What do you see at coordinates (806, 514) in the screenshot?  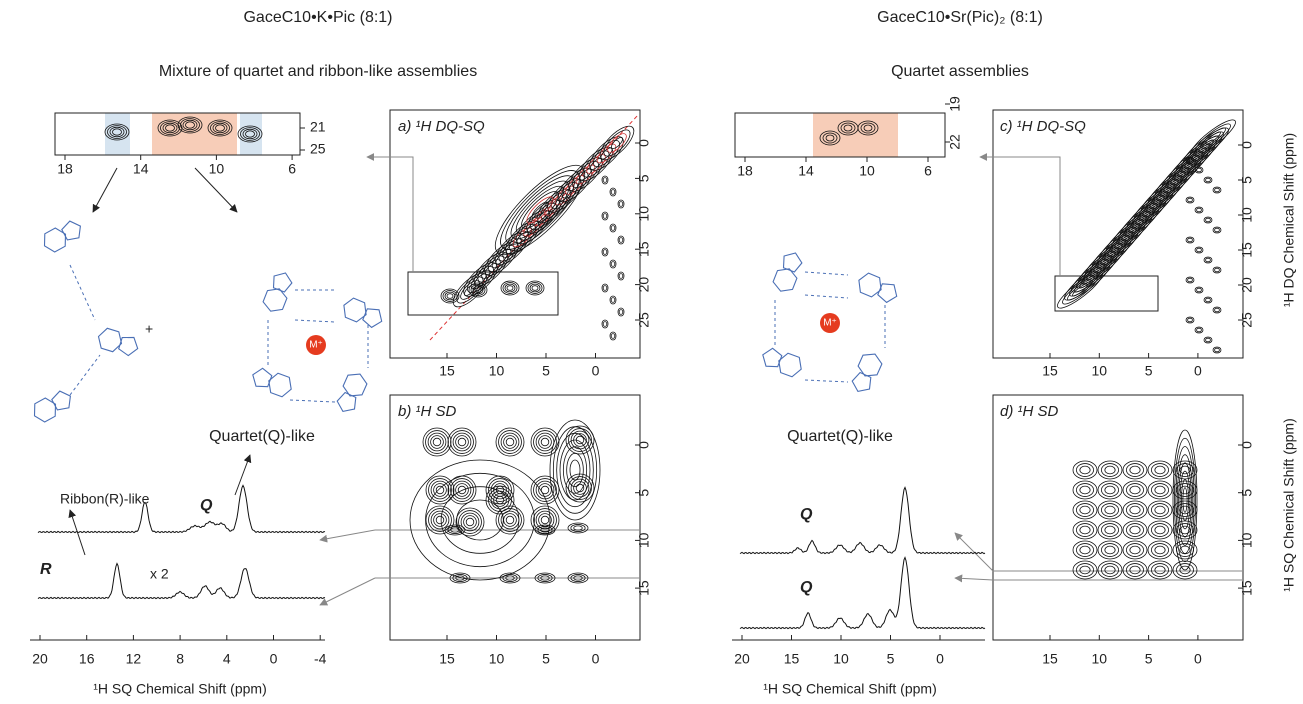 I see `peak-label: Q` at bounding box center [806, 514].